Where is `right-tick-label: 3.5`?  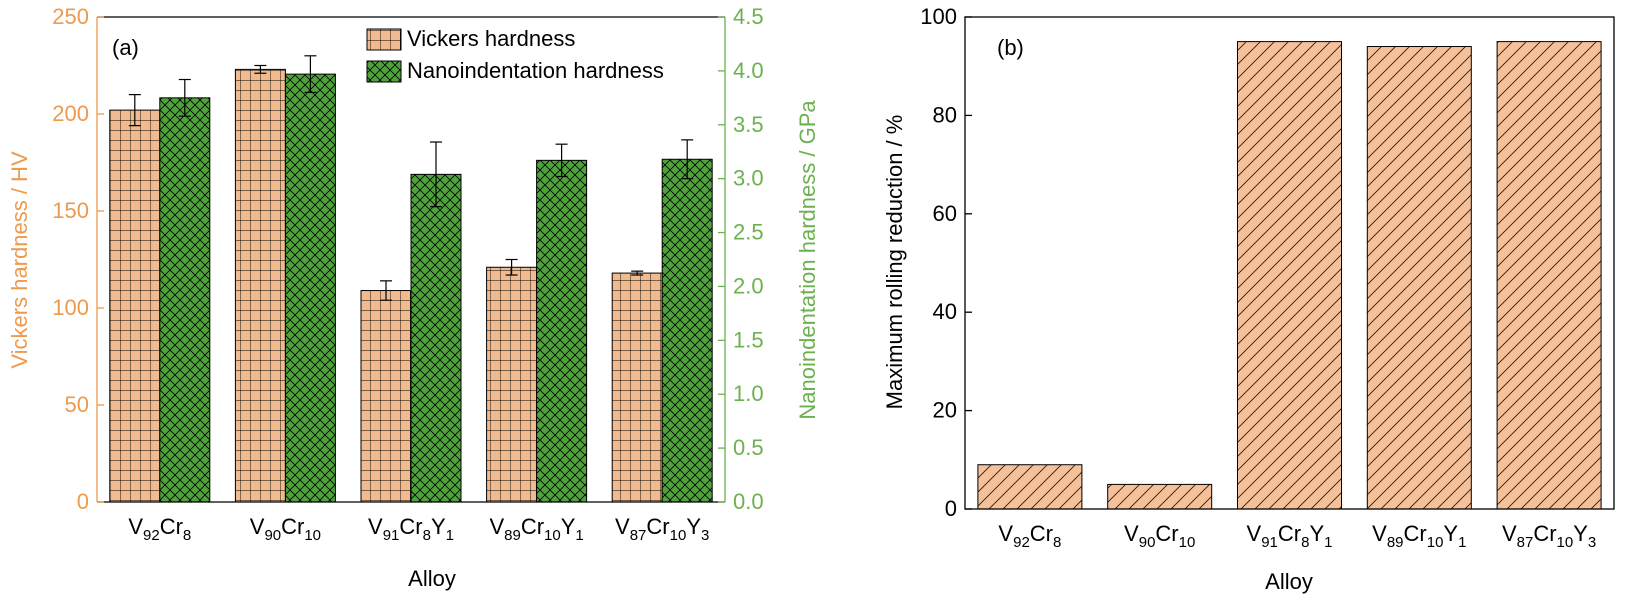
right-tick-label: 3.5 is located at coordinates (748, 124).